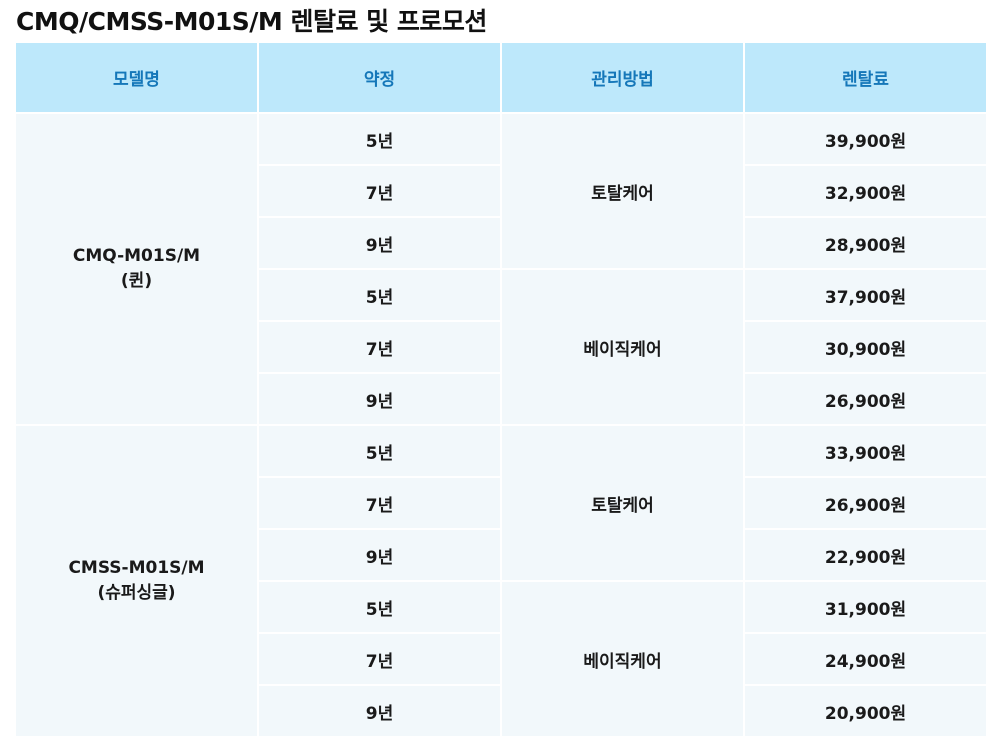  I want to click on fee-cell: 32,900원, so click(865, 191).